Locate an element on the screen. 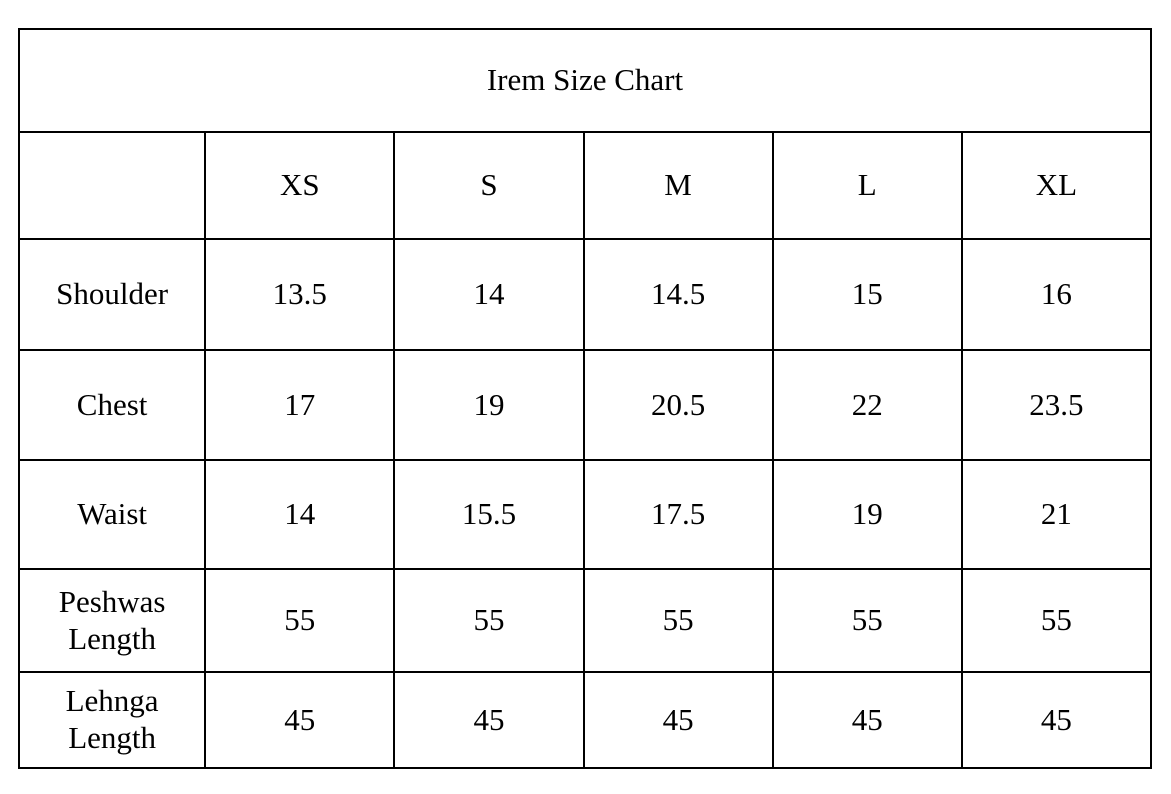 Image resolution: width=1171 pixels, height=794 pixels. title-row: Irem Size Chart is located at coordinates (585, 80).